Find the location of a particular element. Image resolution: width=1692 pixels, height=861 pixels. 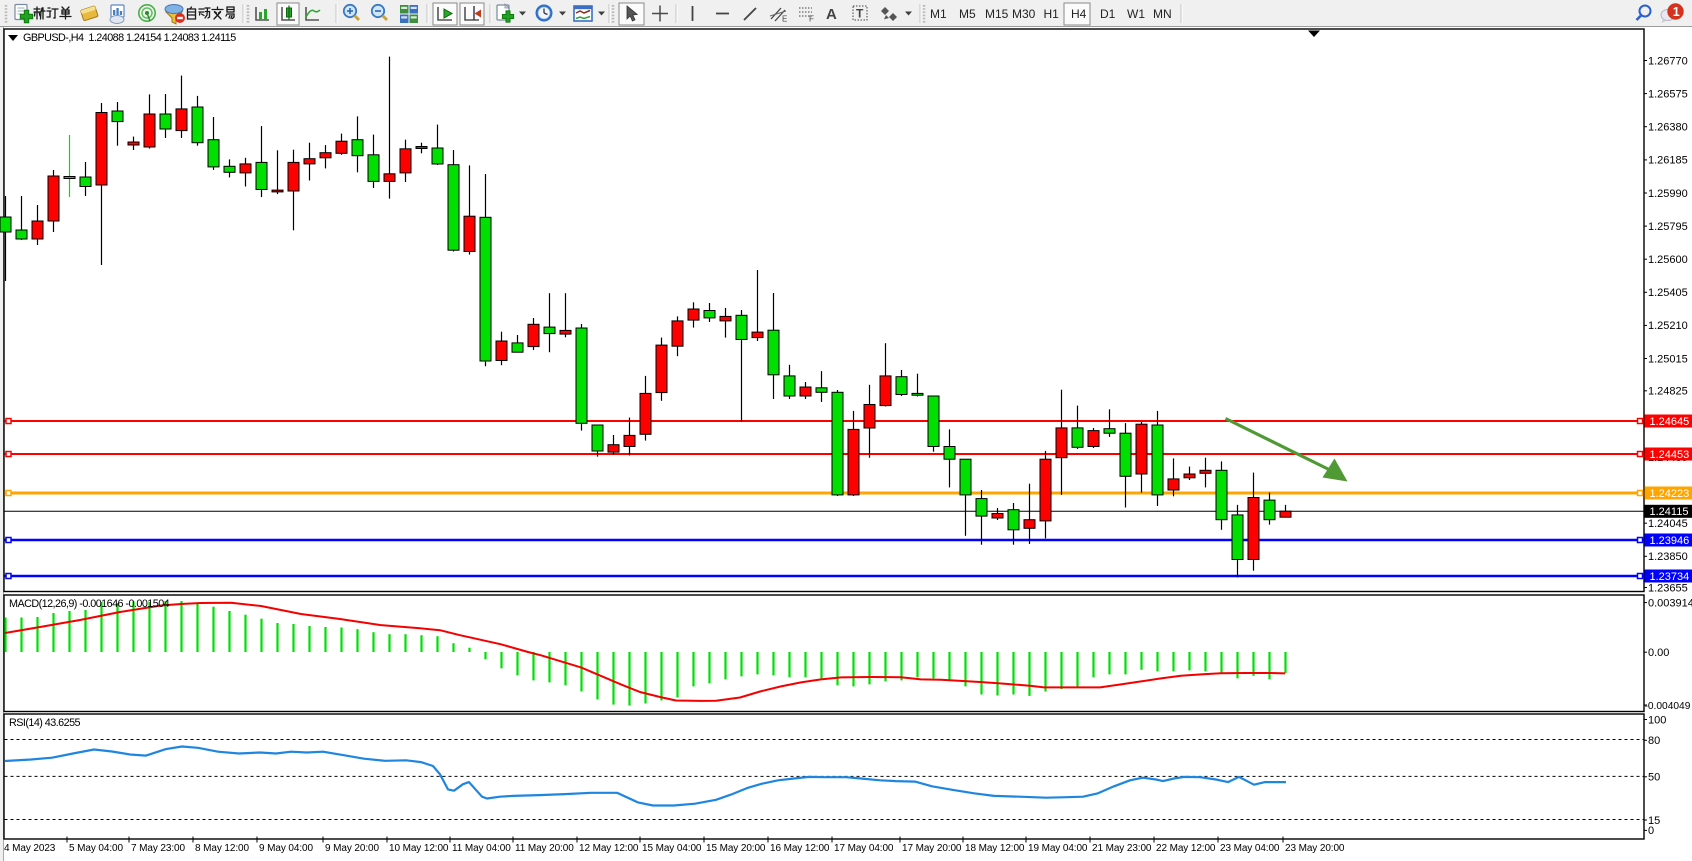

svg-text: H4 is located at coordinates (1079, 14).